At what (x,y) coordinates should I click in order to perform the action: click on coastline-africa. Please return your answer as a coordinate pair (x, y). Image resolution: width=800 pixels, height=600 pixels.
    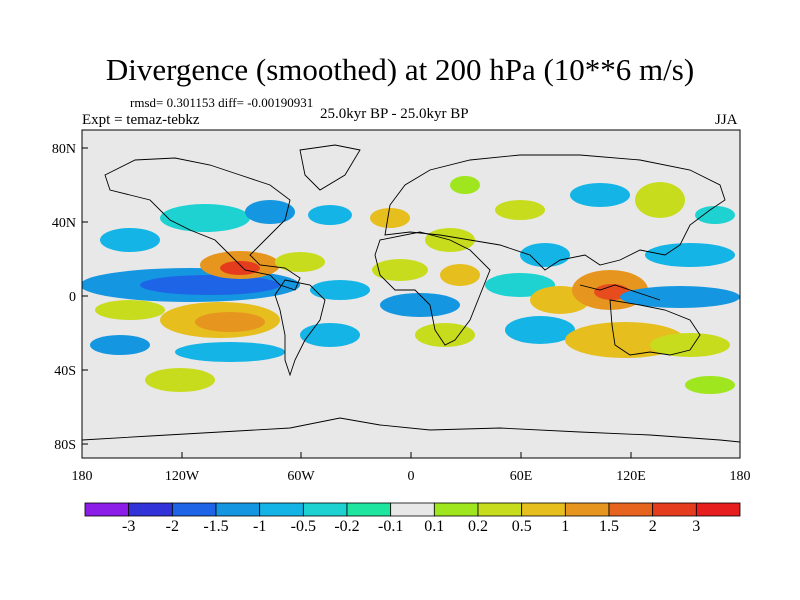
    Looking at the image, I should click on (432, 288).